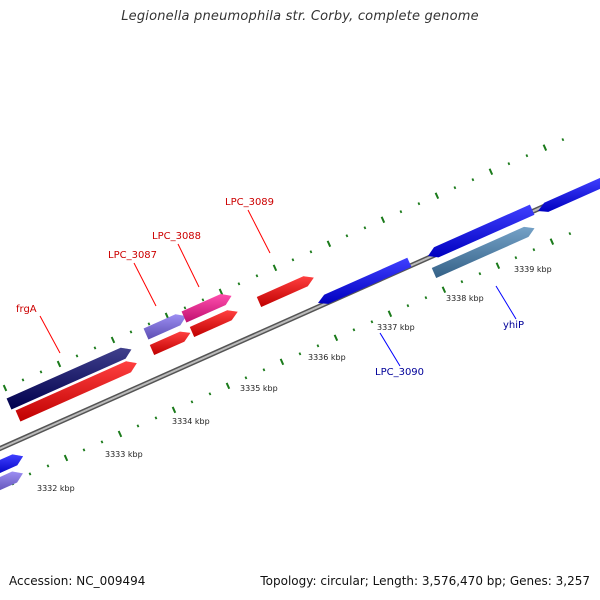 Image resolution: width=600 pixels, height=600 pixels. I want to click on scale-label-3336: 3336 kbp, so click(327, 357).